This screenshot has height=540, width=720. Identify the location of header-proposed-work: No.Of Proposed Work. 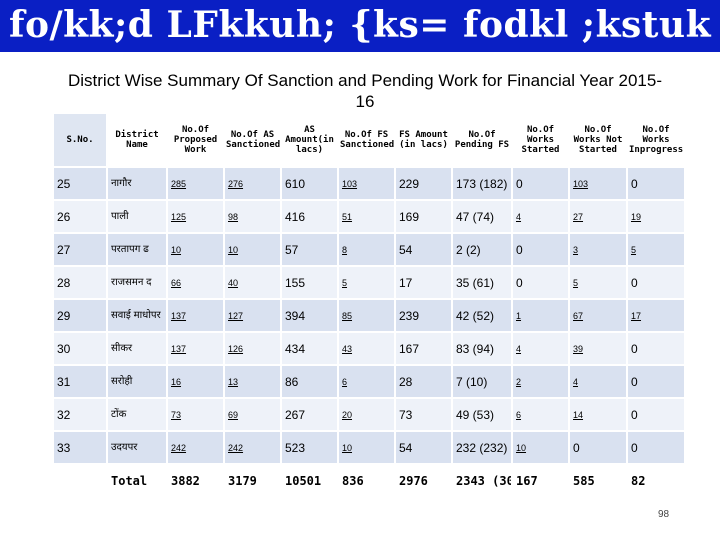
(195, 140).